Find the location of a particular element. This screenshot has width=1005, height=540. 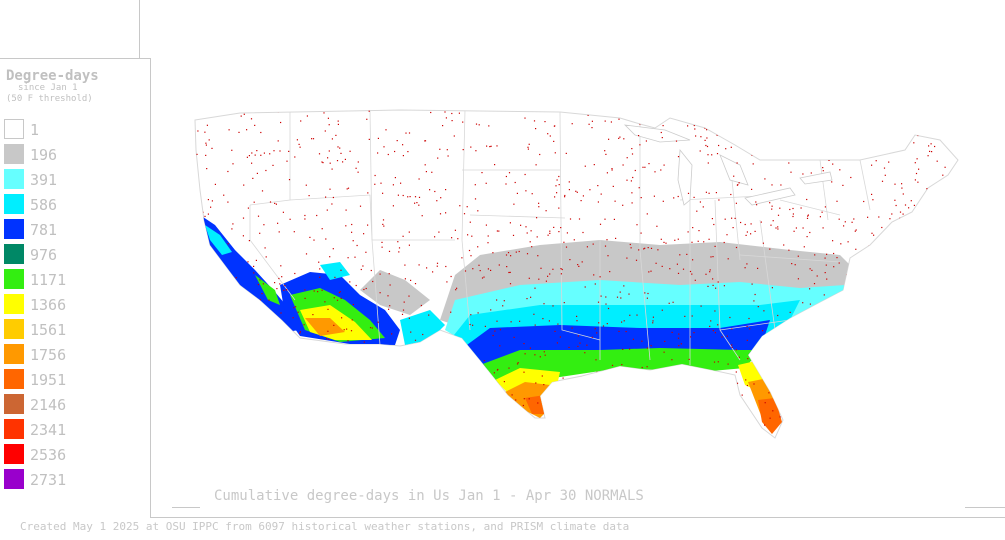

legend-swatch is located at coordinates (14, 204).